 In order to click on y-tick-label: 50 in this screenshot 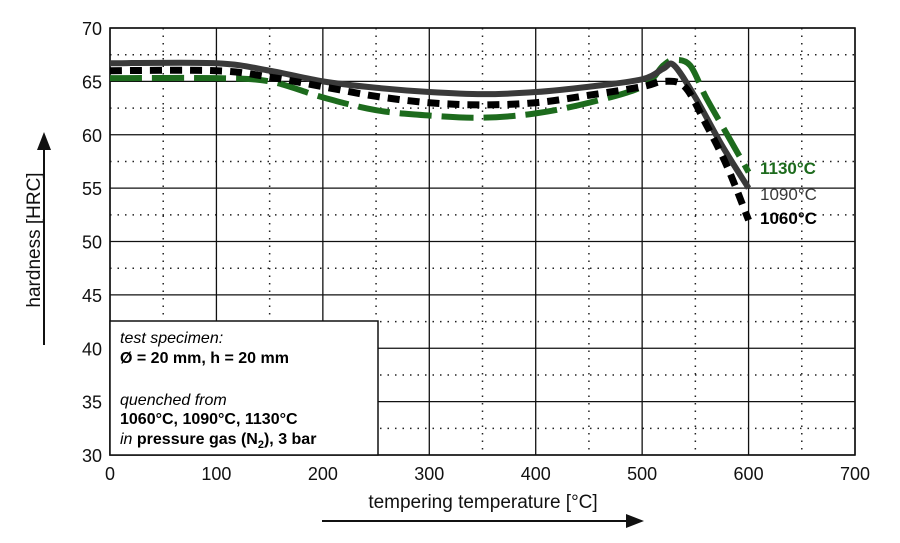, I will do `click(92, 243)`.